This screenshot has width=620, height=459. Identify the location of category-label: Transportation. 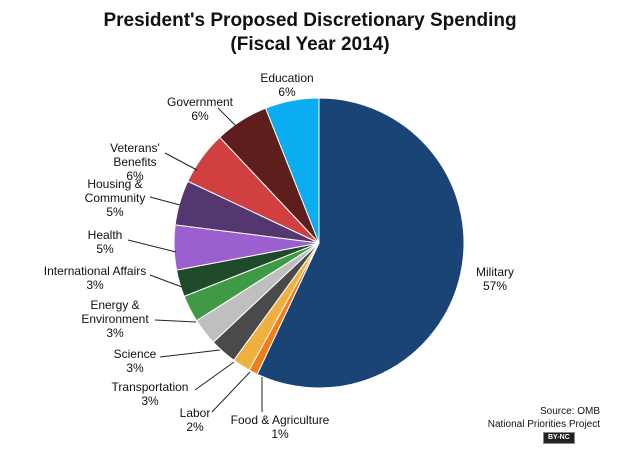
(150, 387).